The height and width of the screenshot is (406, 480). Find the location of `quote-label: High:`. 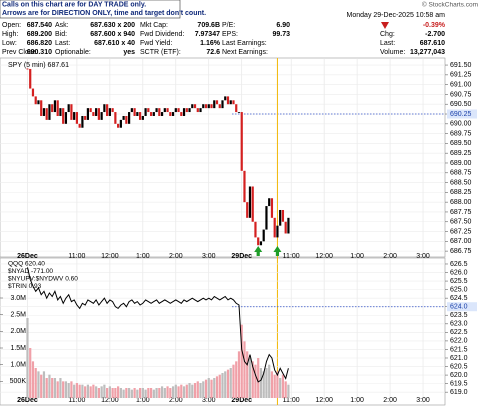

quote-label: High: is located at coordinates (10, 34).